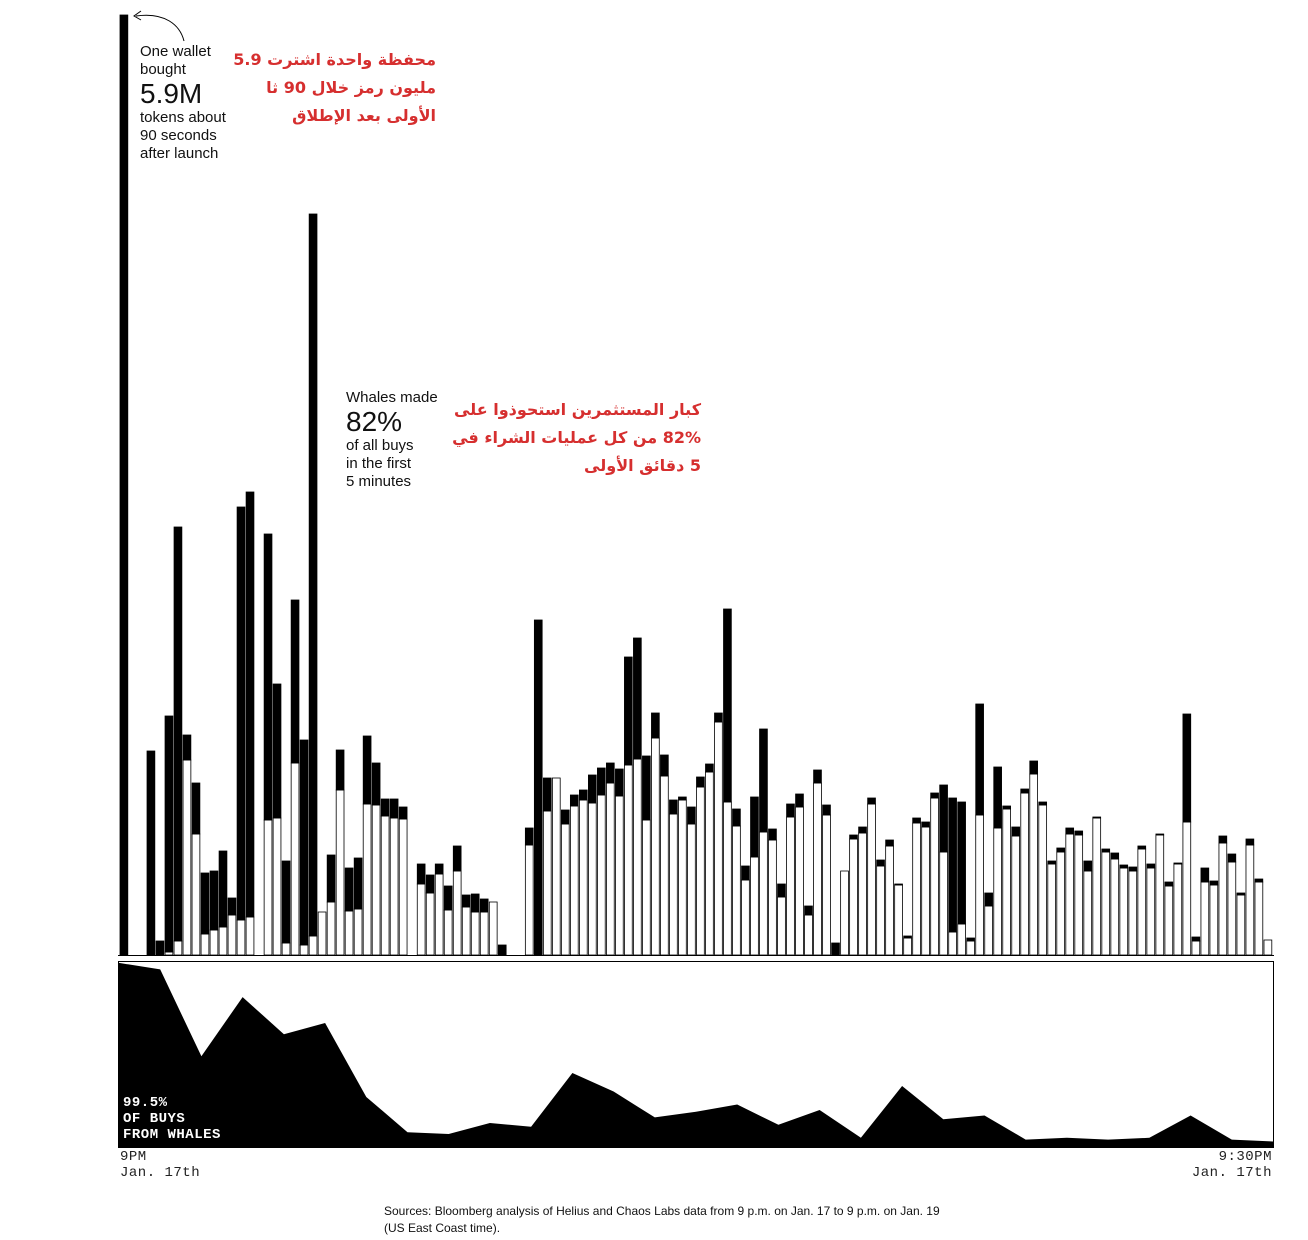 This screenshot has height=1240, width=1308. What do you see at coordinates (364, 115) in the screenshot?
I see `wallet-arabic-line-3: الأولى بعد الإطلاق` at bounding box center [364, 115].